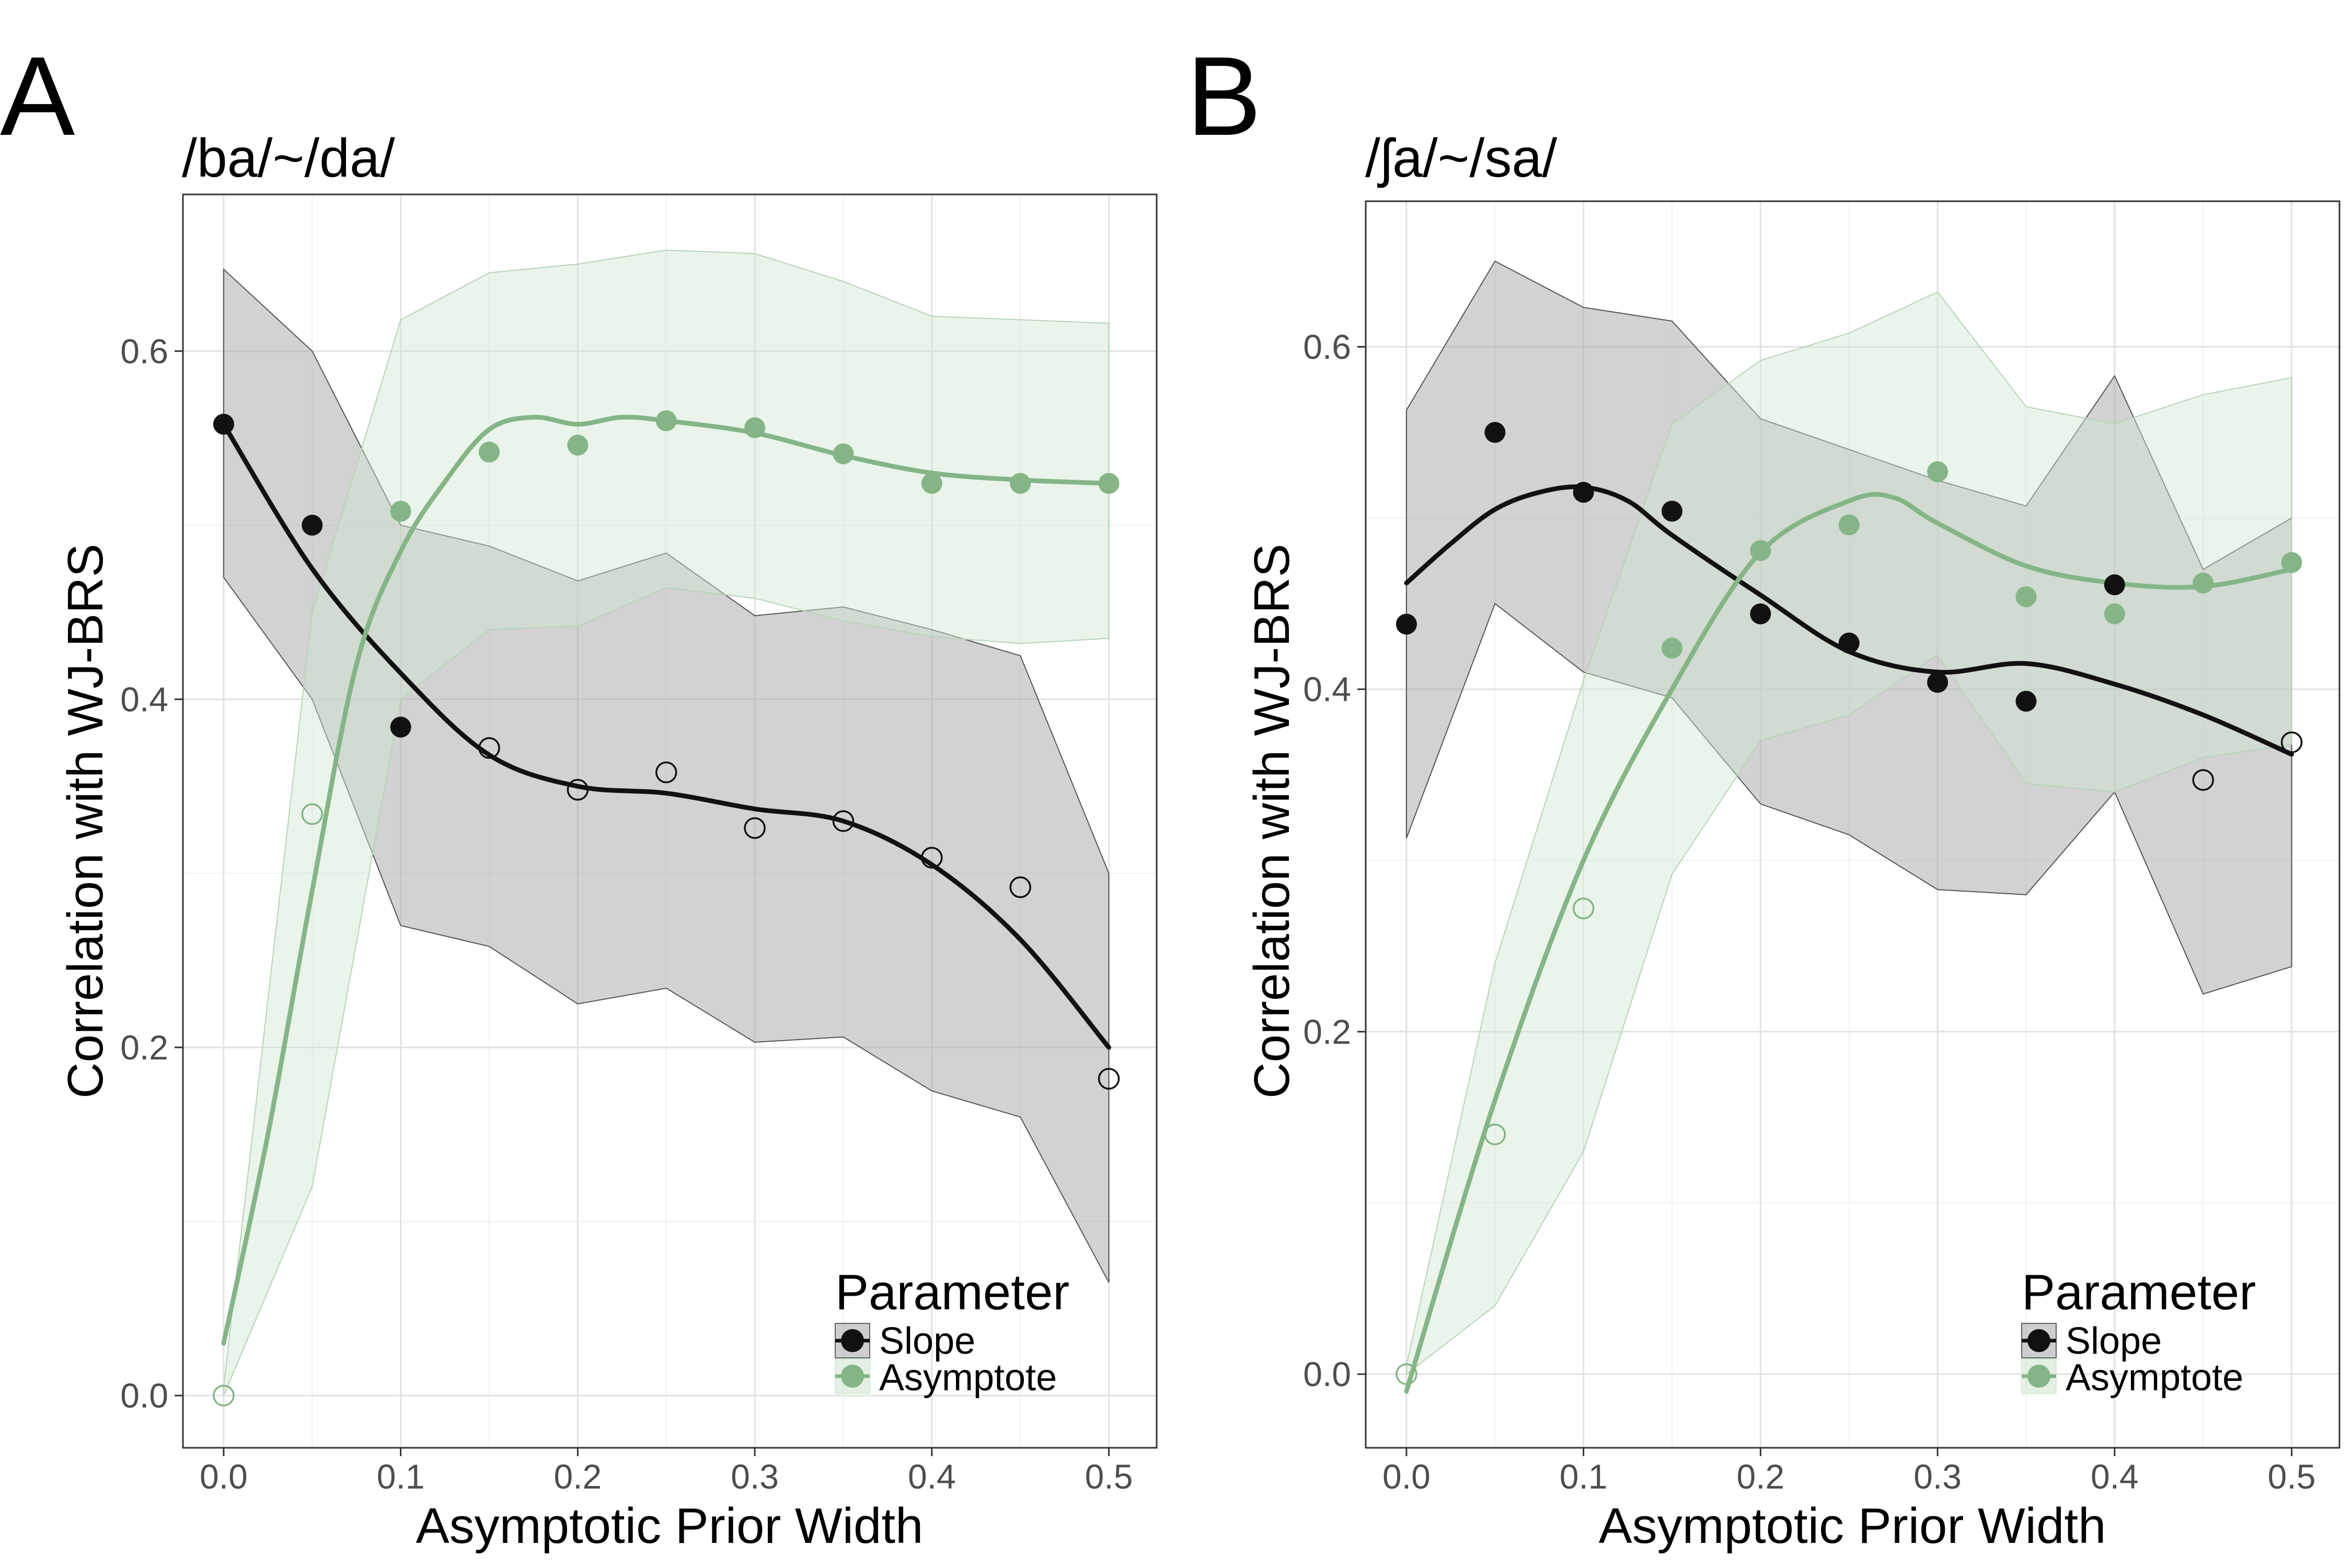 The width and height of the screenshot is (2352, 1568). Describe the element at coordinates (1461, 158) in the screenshot. I see `panel-title: /ʃa/~/sa/` at that location.